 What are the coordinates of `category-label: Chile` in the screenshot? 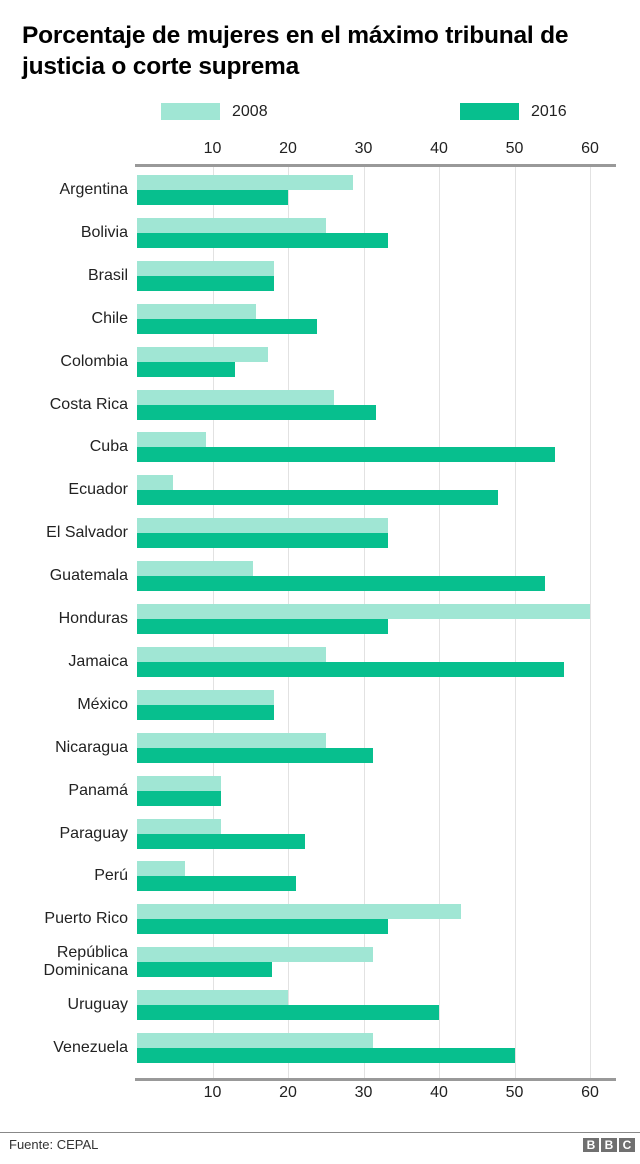 It's located at (109, 318).